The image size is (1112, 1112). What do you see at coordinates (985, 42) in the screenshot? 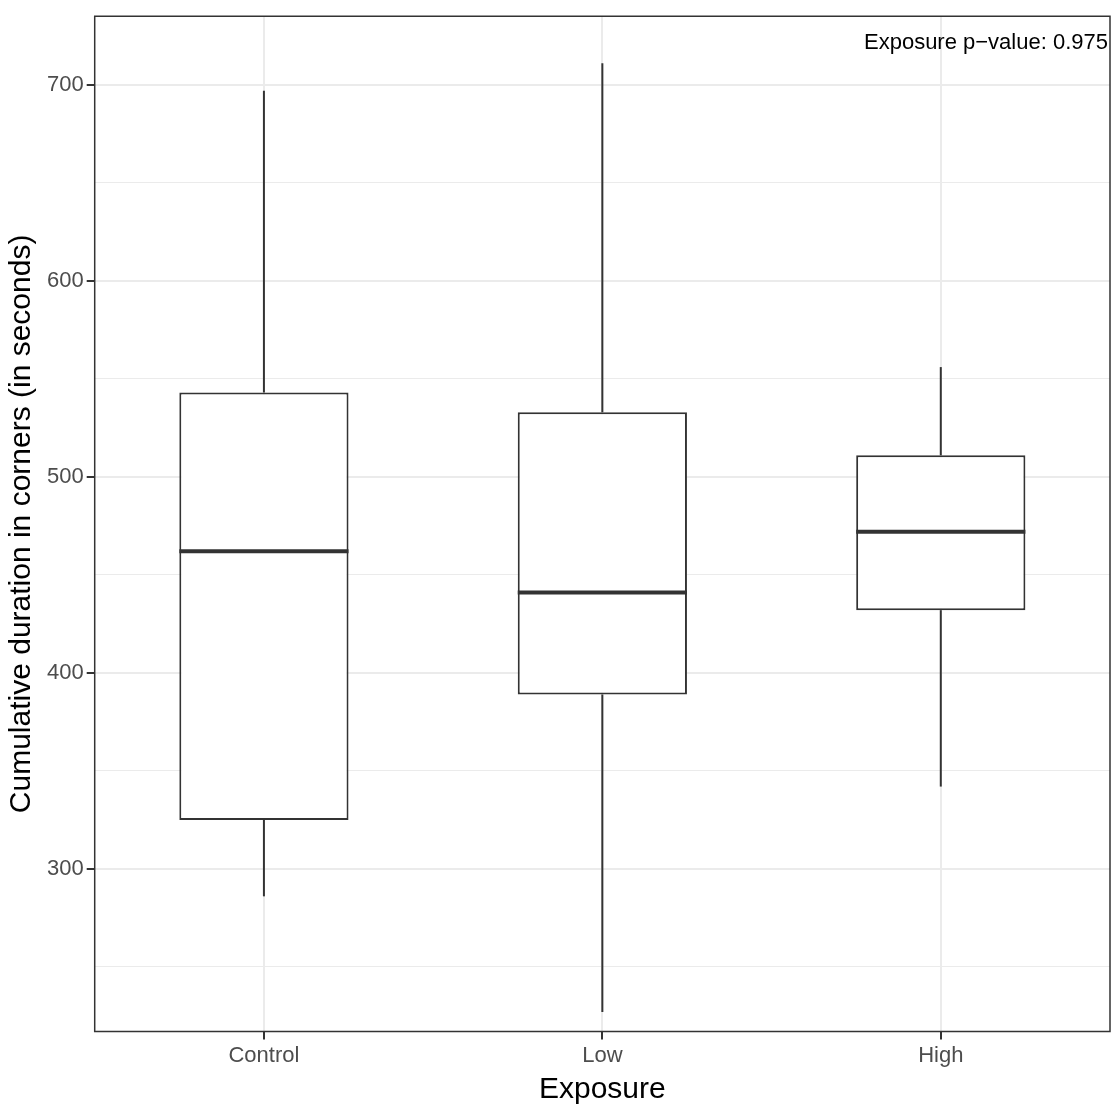
I see `annotation: Exposure p−value: 0.975` at bounding box center [985, 42].